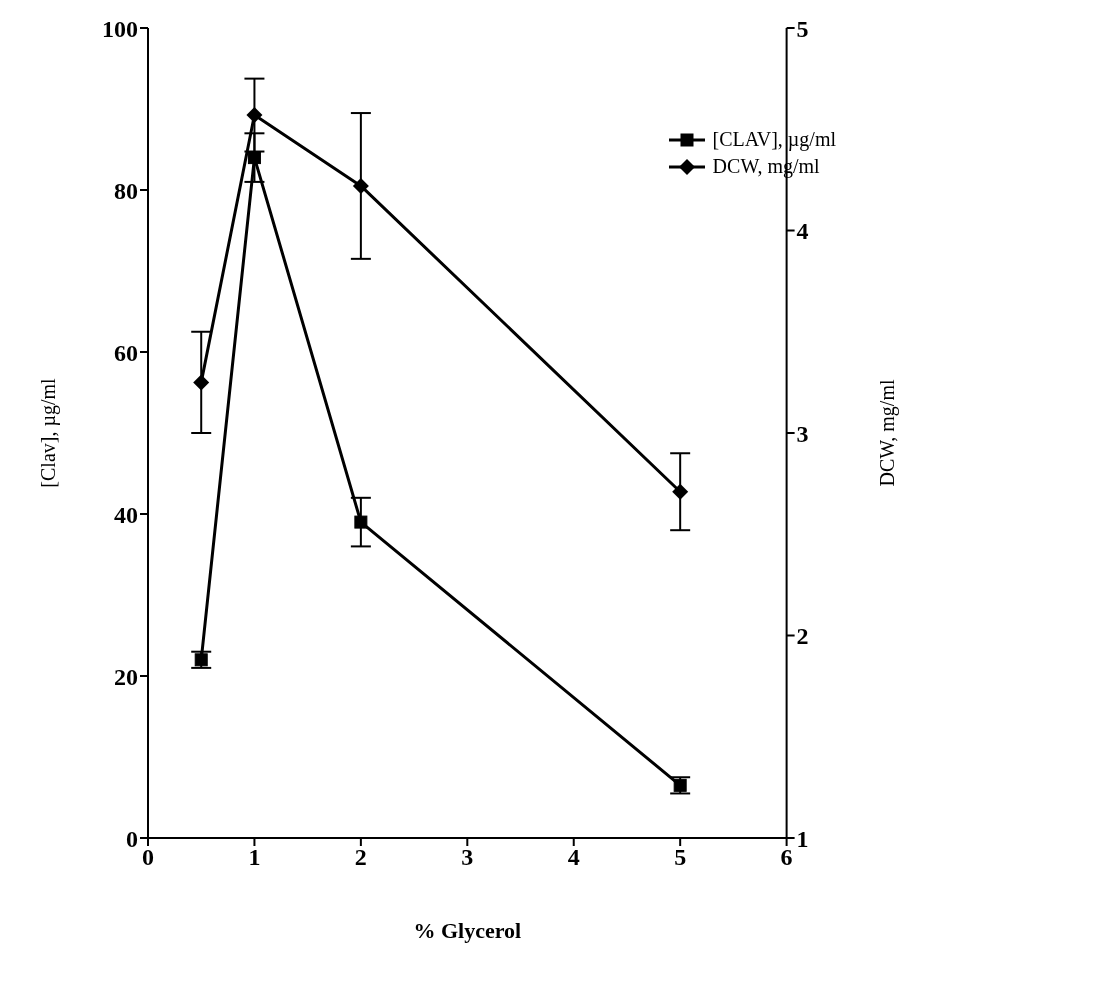  I want to click on x-tick-label: 4, so click(573, 857).